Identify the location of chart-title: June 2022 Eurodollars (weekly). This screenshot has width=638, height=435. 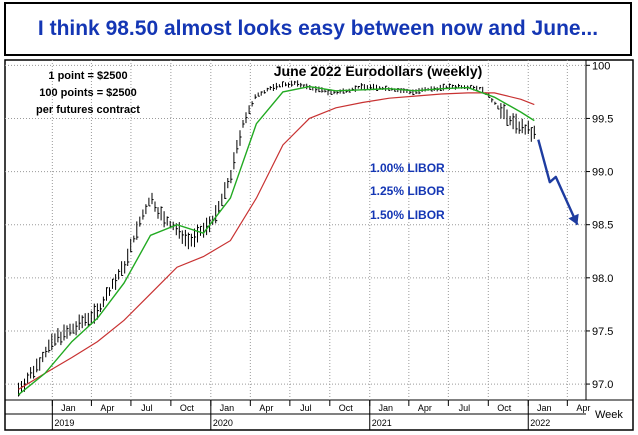
(378, 71).